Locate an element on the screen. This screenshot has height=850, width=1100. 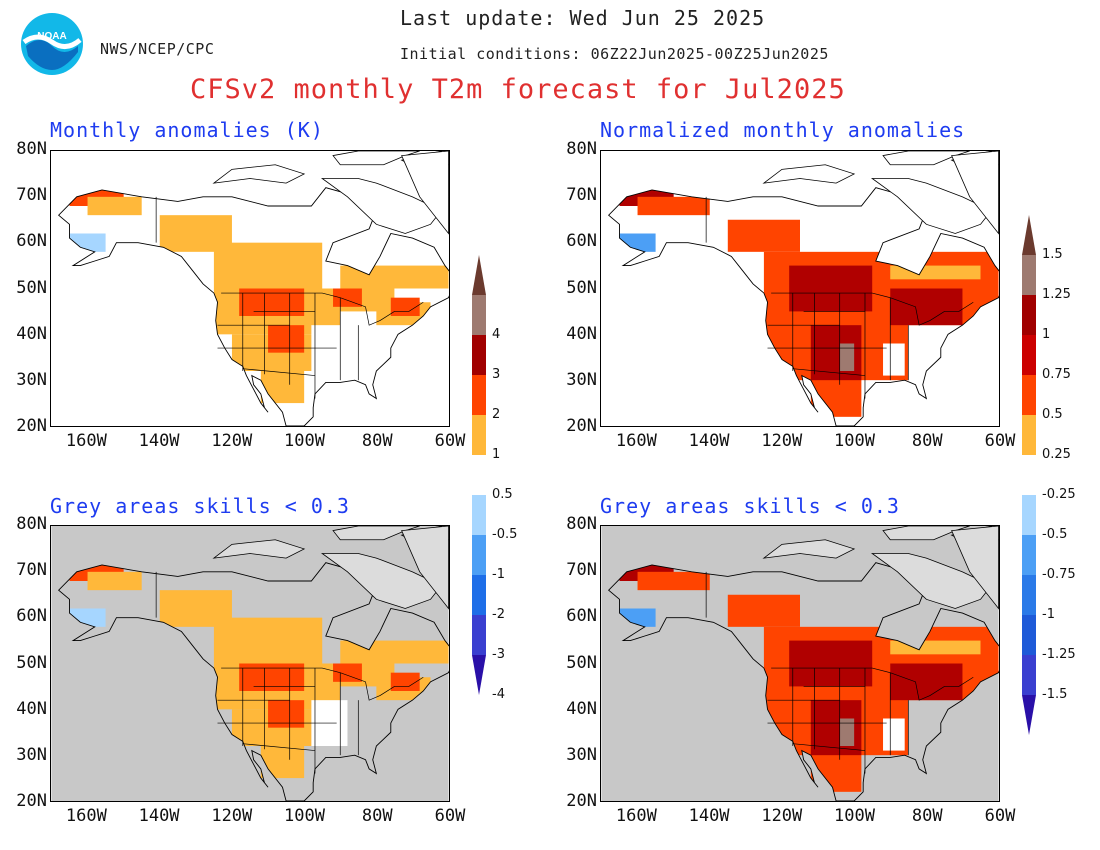
colorbar-anomalies: 4 3 2 1 0.5 -0.5 -1 -2 -3 -4 is located at coordinates (500, 478).